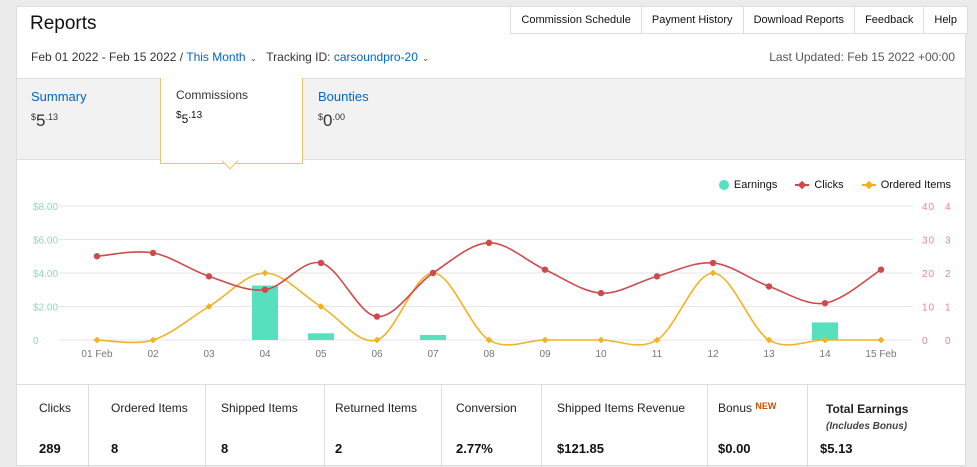 The image size is (977, 467). Describe the element at coordinates (45, 308) in the screenshot. I see `y-left-tick-label: $2.00` at that location.